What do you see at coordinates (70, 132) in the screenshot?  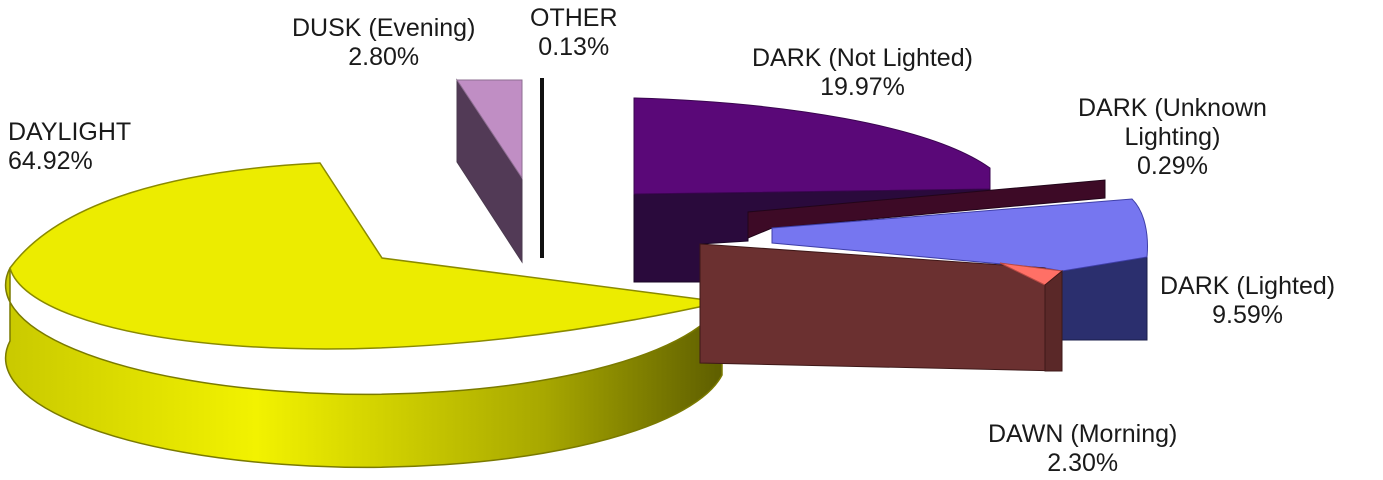 I see `label-daylight-name: DAYLIGHT` at bounding box center [70, 132].